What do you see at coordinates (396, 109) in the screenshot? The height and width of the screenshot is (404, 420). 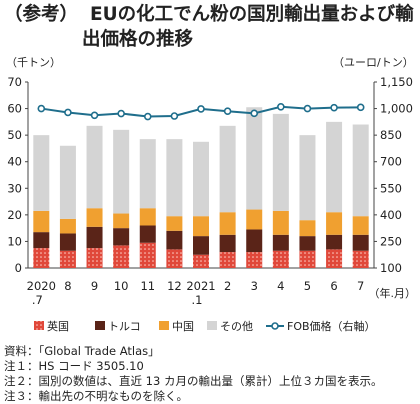 I see `right-tick-label: 1,000` at bounding box center [396, 109].